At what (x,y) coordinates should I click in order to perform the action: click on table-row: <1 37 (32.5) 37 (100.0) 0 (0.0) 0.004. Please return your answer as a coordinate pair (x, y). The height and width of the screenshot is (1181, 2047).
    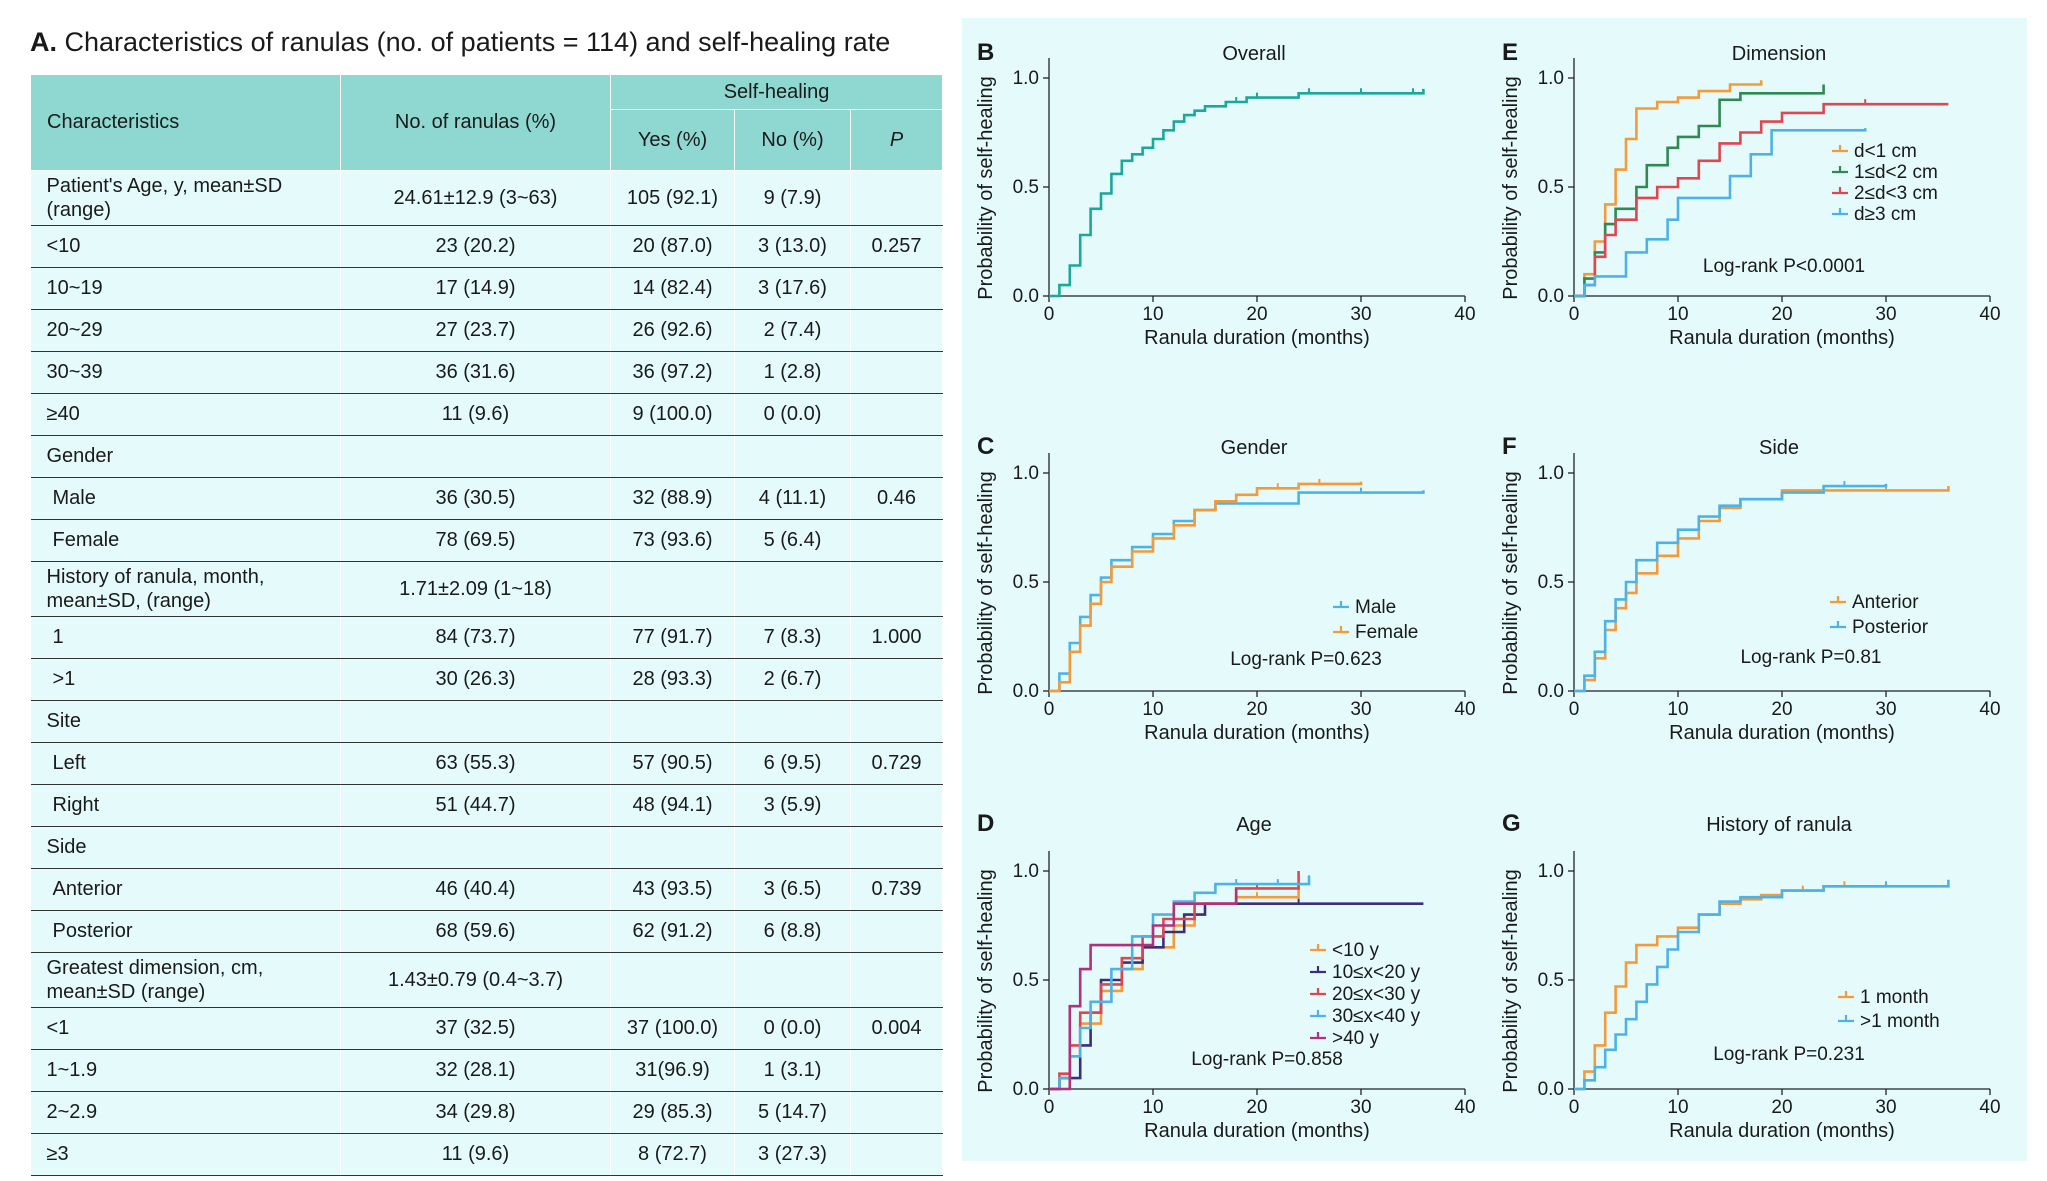
    Looking at the image, I should click on (487, 1028).